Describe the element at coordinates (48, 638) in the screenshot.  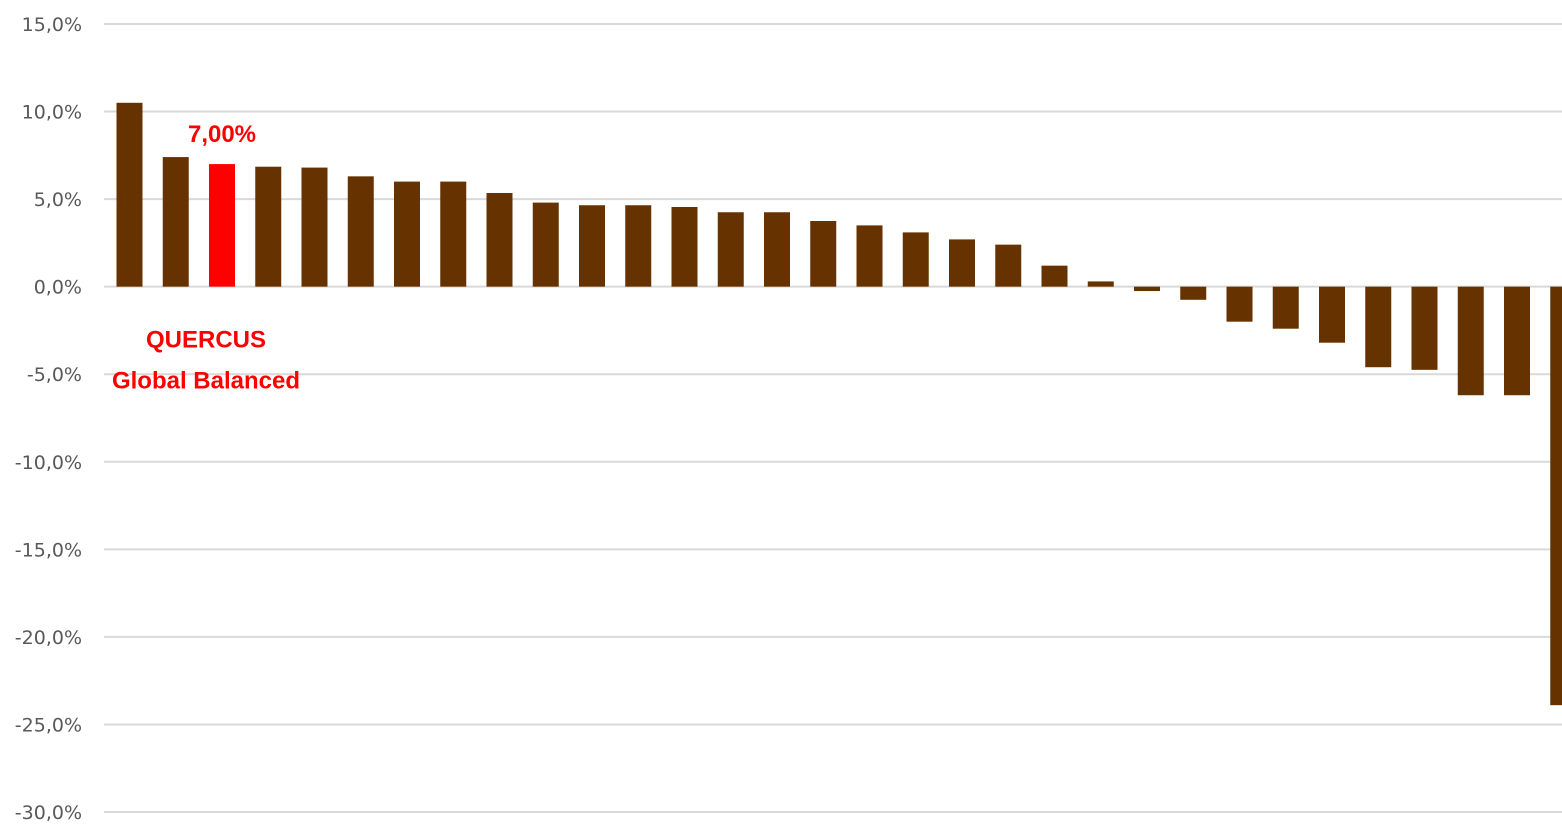
I see `y-tick-label: -20,0%` at that location.